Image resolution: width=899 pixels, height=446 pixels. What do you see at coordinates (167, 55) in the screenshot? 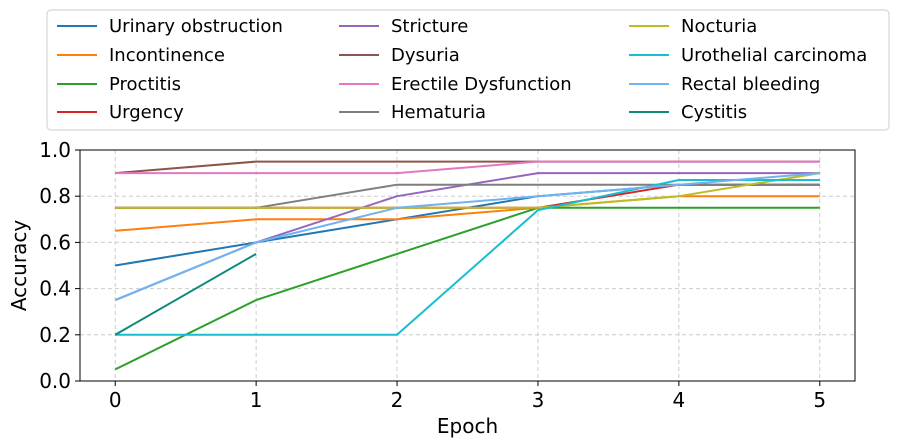
I see `legend-label: Incontinence` at bounding box center [167, 55].